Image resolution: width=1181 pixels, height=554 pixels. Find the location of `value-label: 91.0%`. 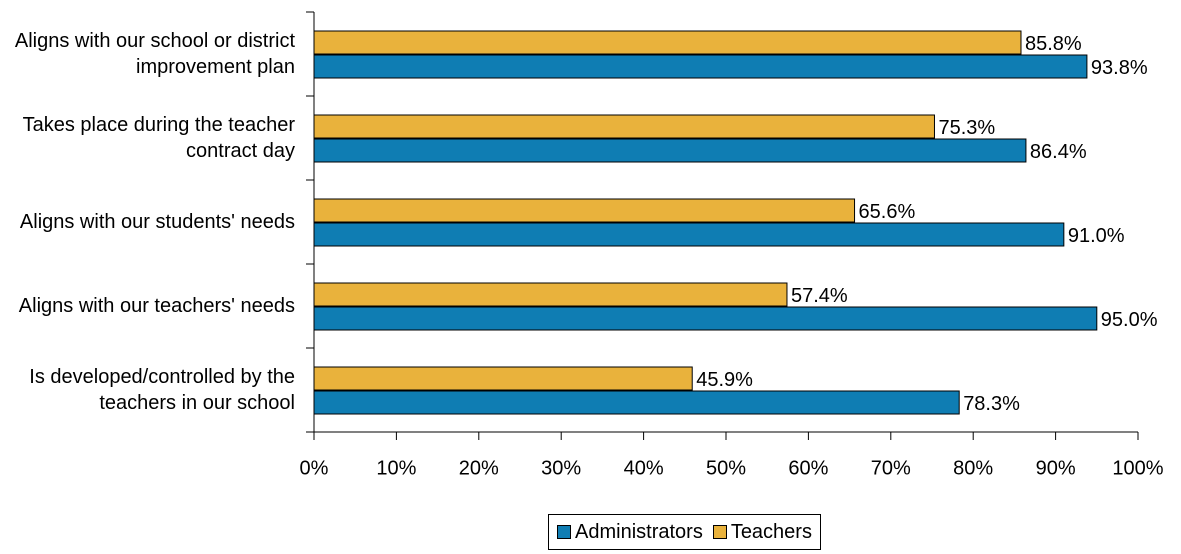

value-label: 91.0% is located at coordinates (1096, 236).